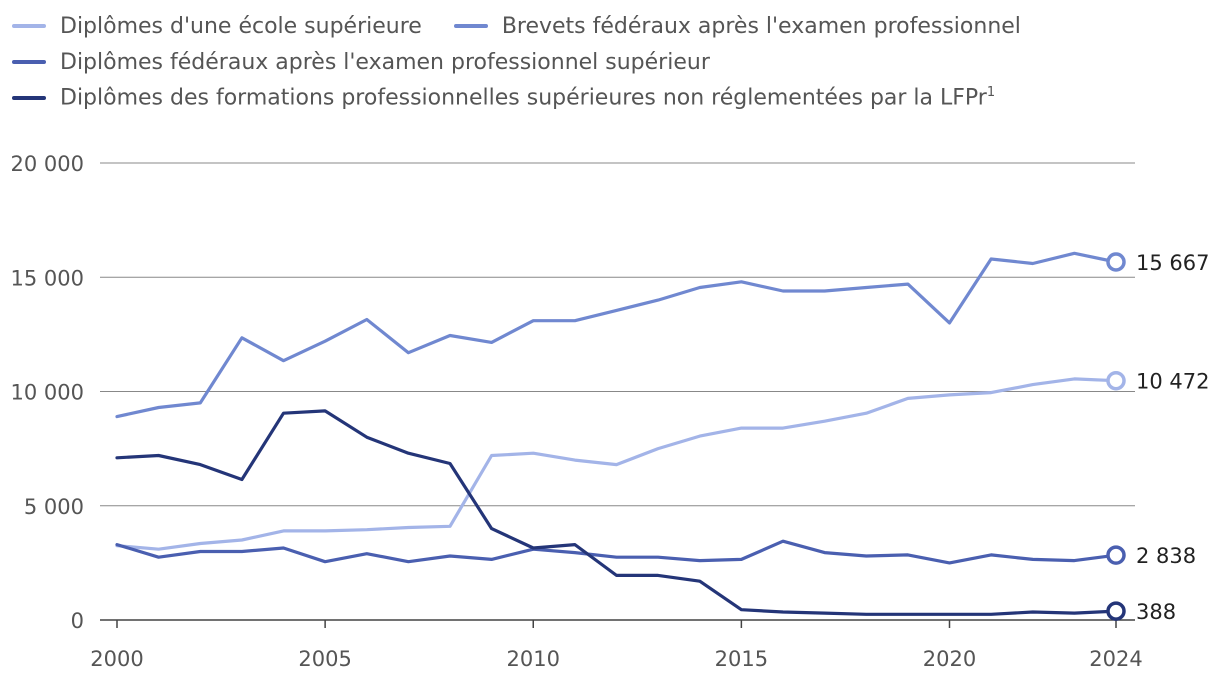  I want to click on footnote-marker: 1, so click(991, 93).